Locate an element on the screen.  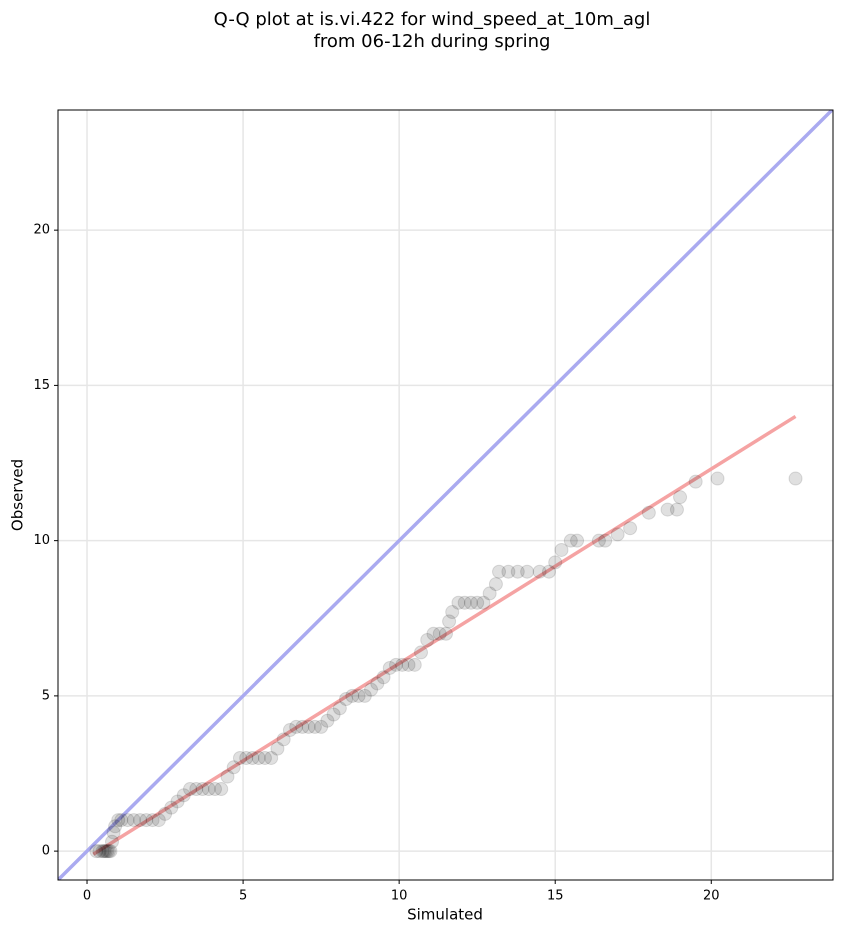
y-tick-label: 5 is located at coordinates (46, 695).